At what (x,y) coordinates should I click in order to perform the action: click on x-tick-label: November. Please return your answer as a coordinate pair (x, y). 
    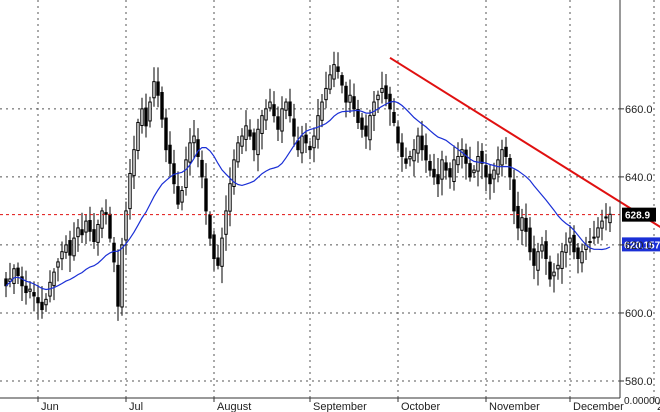
    Looking at the image, I should click on (514, 406).